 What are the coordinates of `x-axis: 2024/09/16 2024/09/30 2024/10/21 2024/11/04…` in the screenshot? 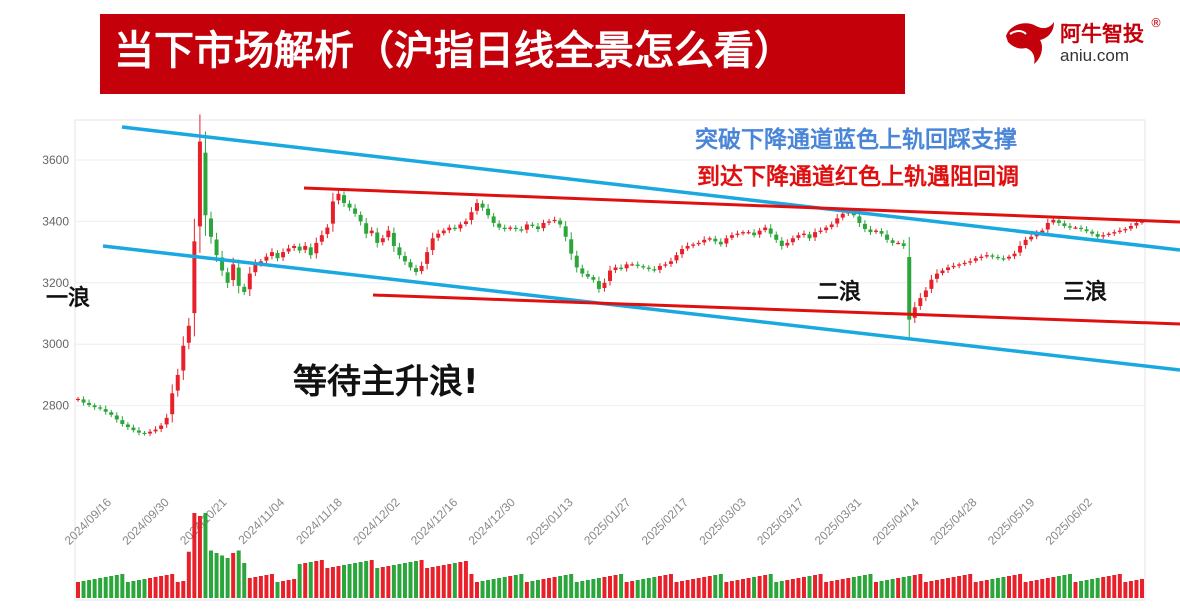 It's located at (578, 521).